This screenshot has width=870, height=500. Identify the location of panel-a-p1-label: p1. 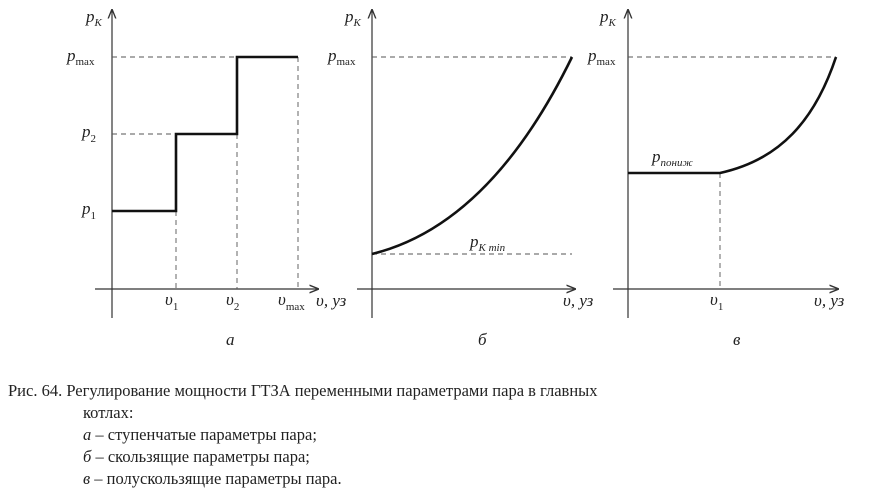
(88, 210).